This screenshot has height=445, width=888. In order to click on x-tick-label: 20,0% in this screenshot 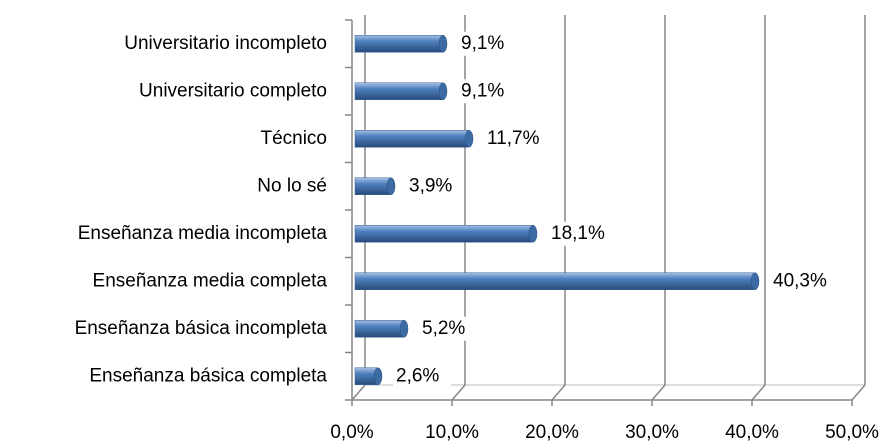, I will do `click(552, 432)`.